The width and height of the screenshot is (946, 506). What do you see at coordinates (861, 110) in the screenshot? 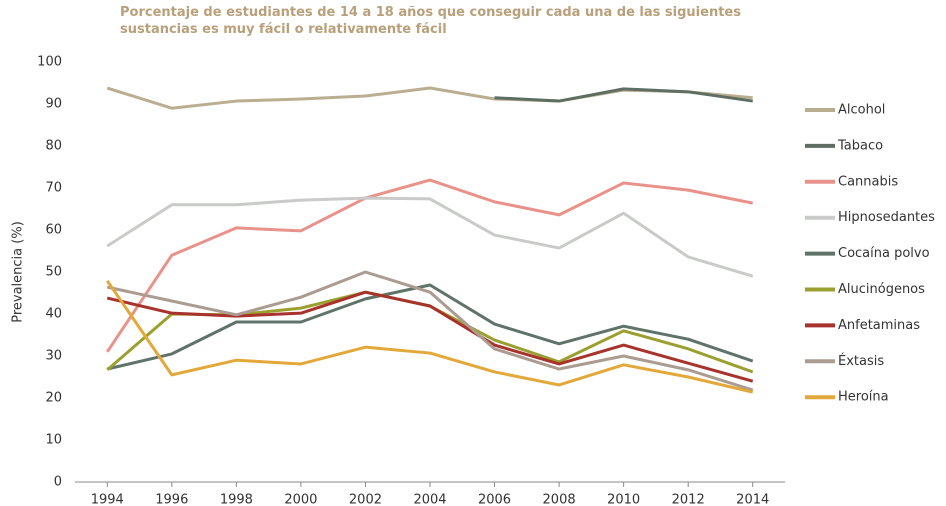
I see `legend-label: Alcohol` at bounding box center [861, 110].